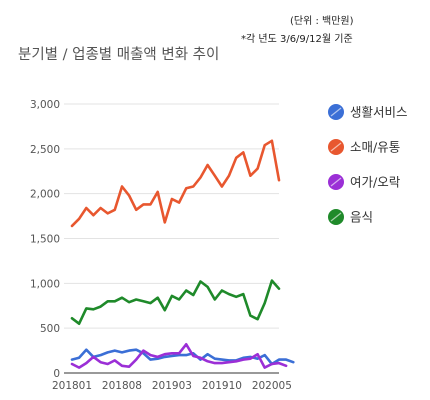 The image size is (430, 400). What do you see at coordinates (364, 147) in the screenshot?
I see `legend-item-소매-유통: 소매/유통` at bounding box center [364, 147].